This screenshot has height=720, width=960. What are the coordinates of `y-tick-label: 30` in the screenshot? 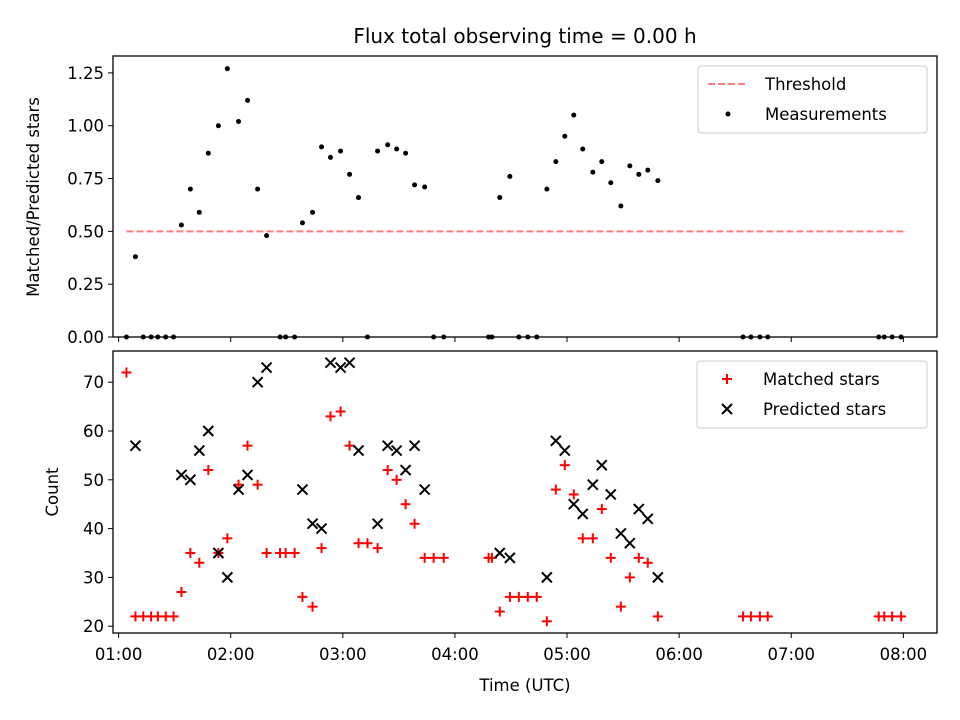 It's located at (93, 577).